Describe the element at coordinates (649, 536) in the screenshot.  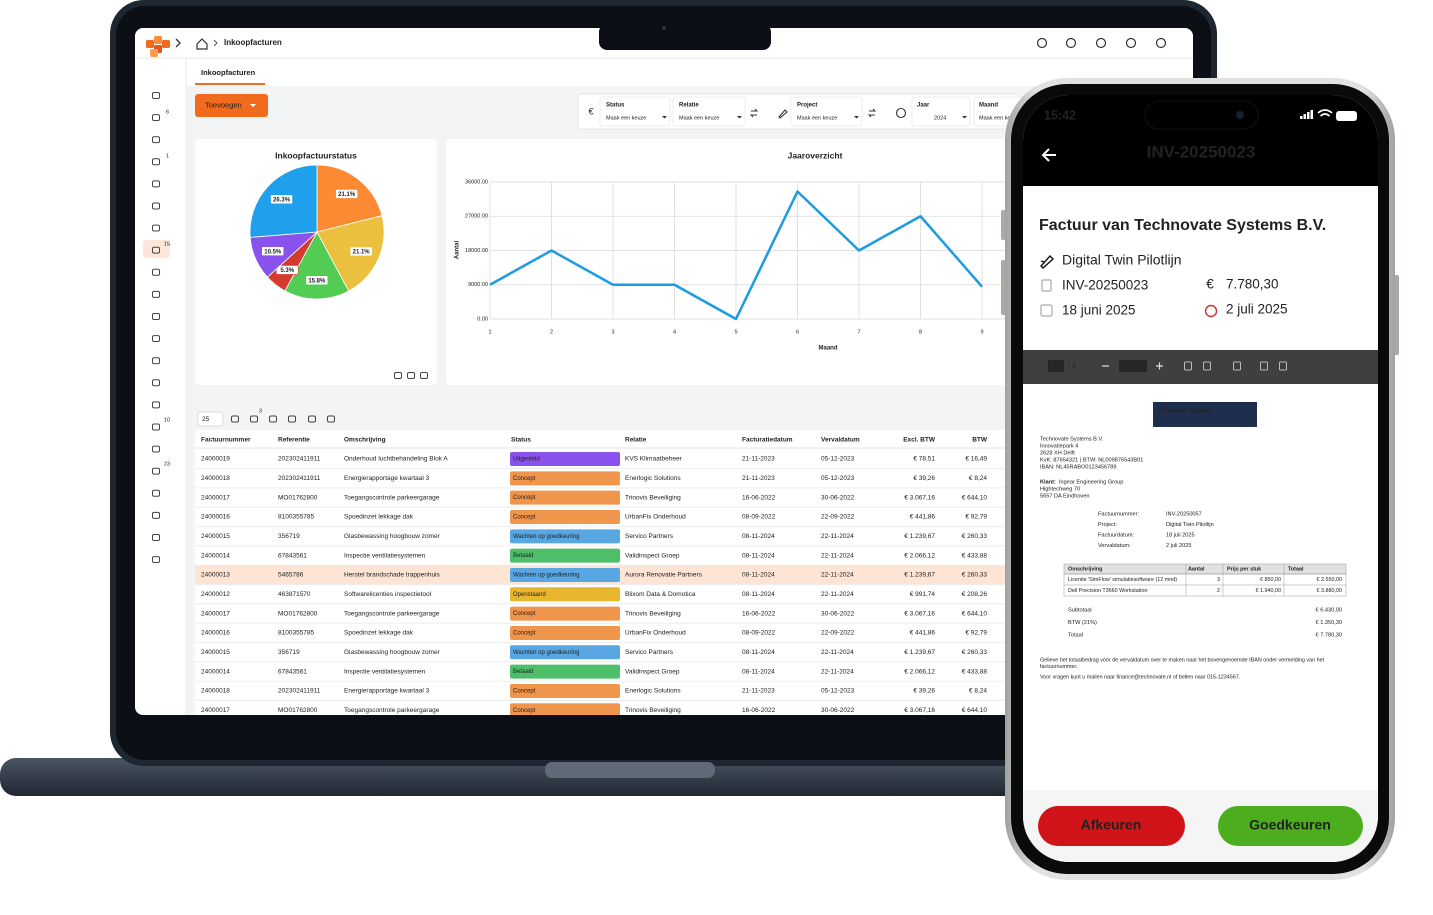
I see `table-cell: Servico Partners` at that location.